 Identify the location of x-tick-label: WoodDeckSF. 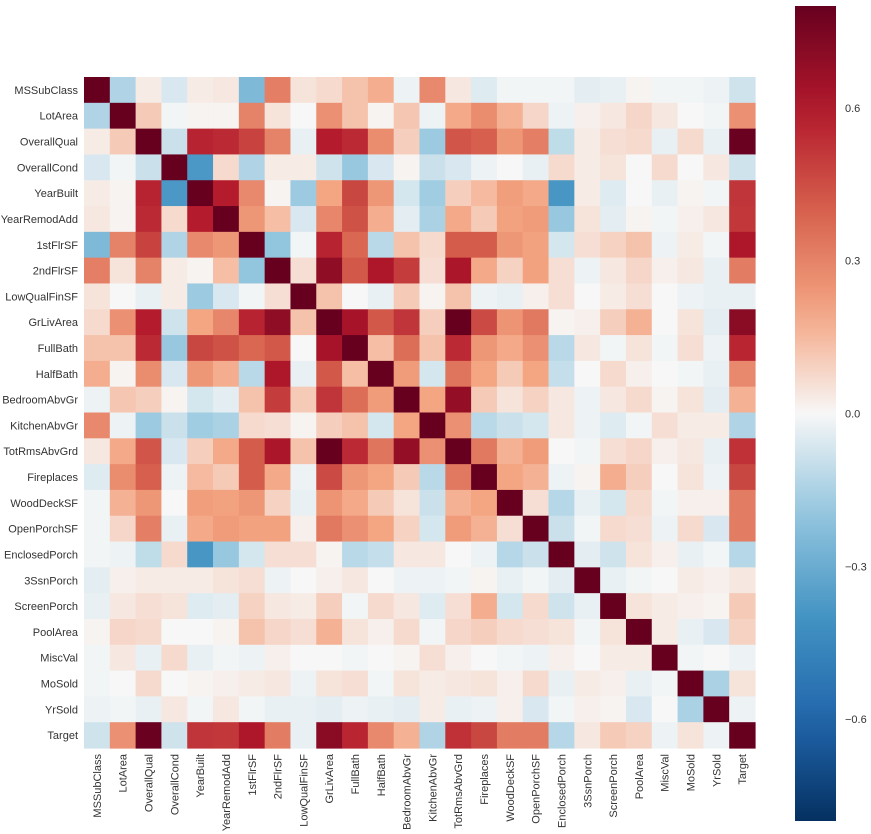
(511, 788).